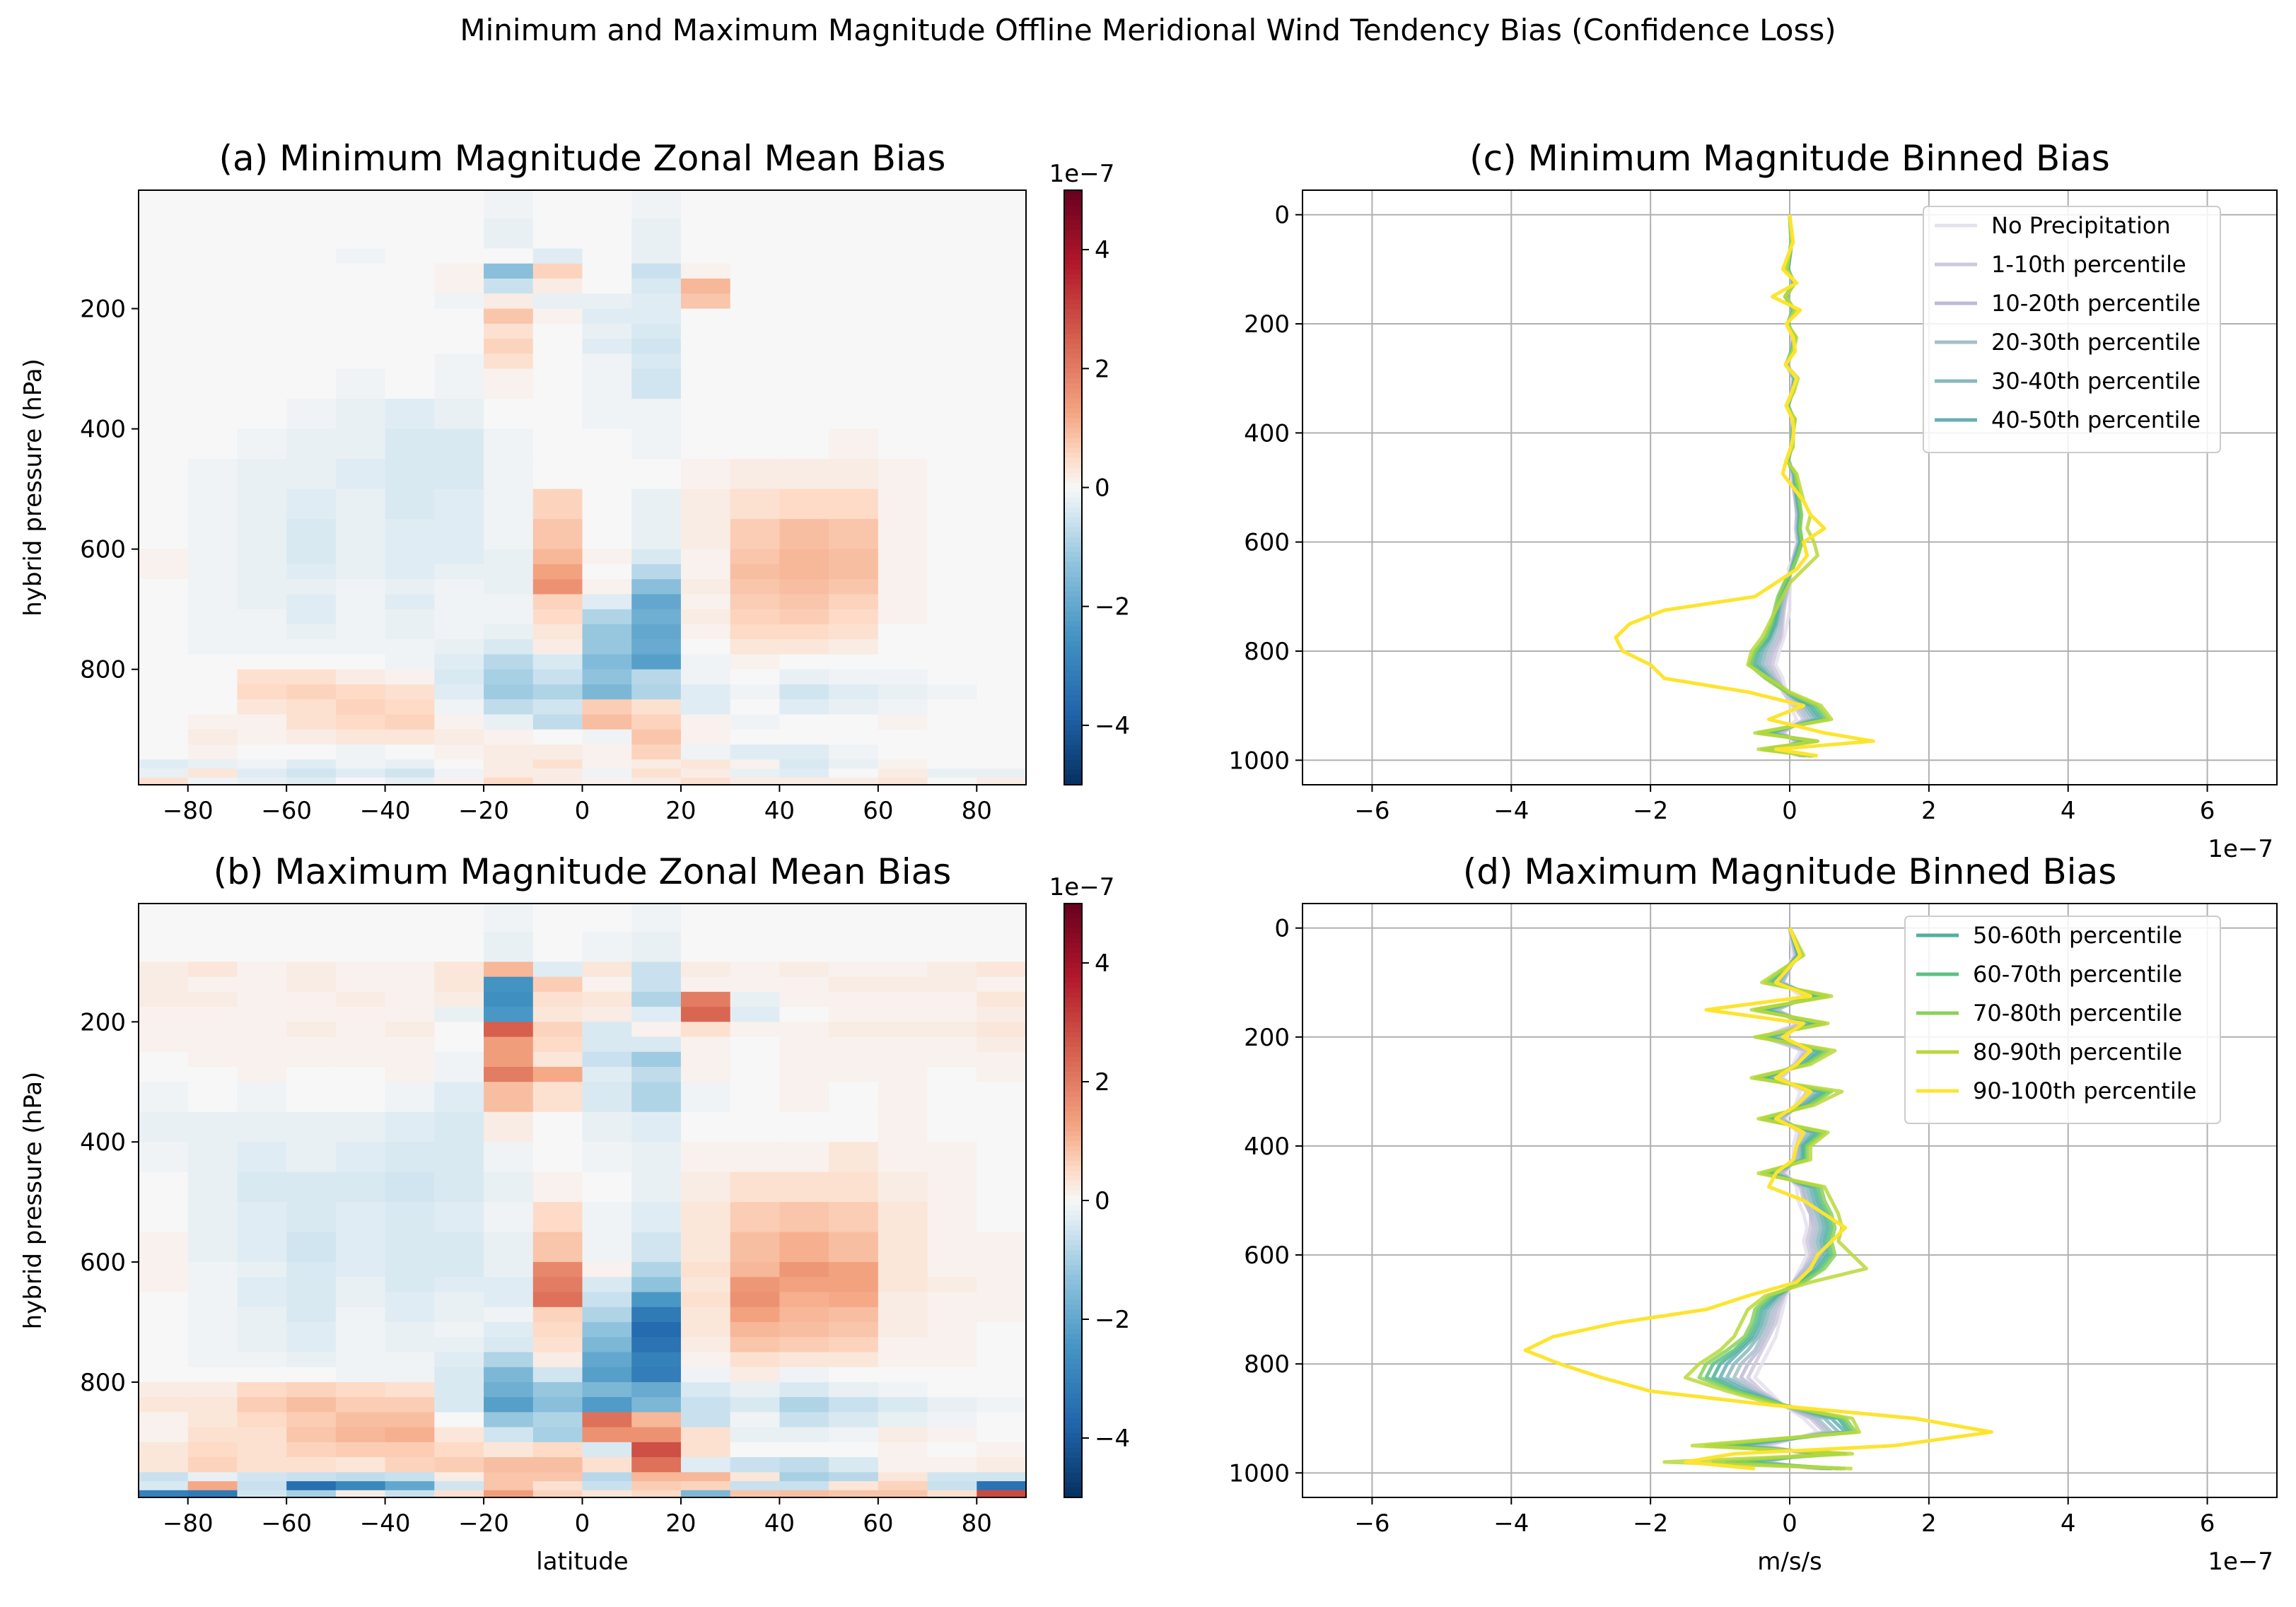  Describe the element at coordinates (386, 1523) in the screenshot. I see `x-tick-label: −40` at that location.